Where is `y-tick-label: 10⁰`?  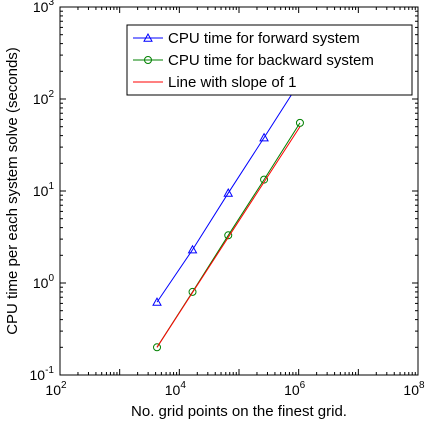 y-tick-label: 10⁰ is located at coordinates (44, 282).